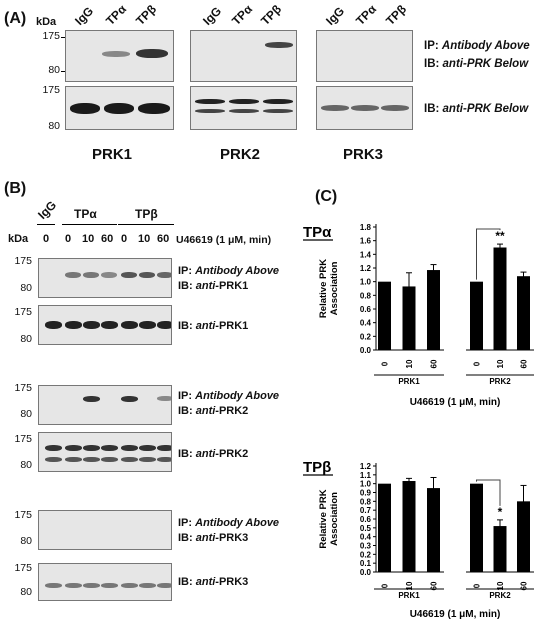 Image resolution: width=550 pixels, height=630 pixels. Describe the element at coordinates (213, 582) in the screenshot. I see `ib2-label-b3: IB: anti-PRK3` at that location.